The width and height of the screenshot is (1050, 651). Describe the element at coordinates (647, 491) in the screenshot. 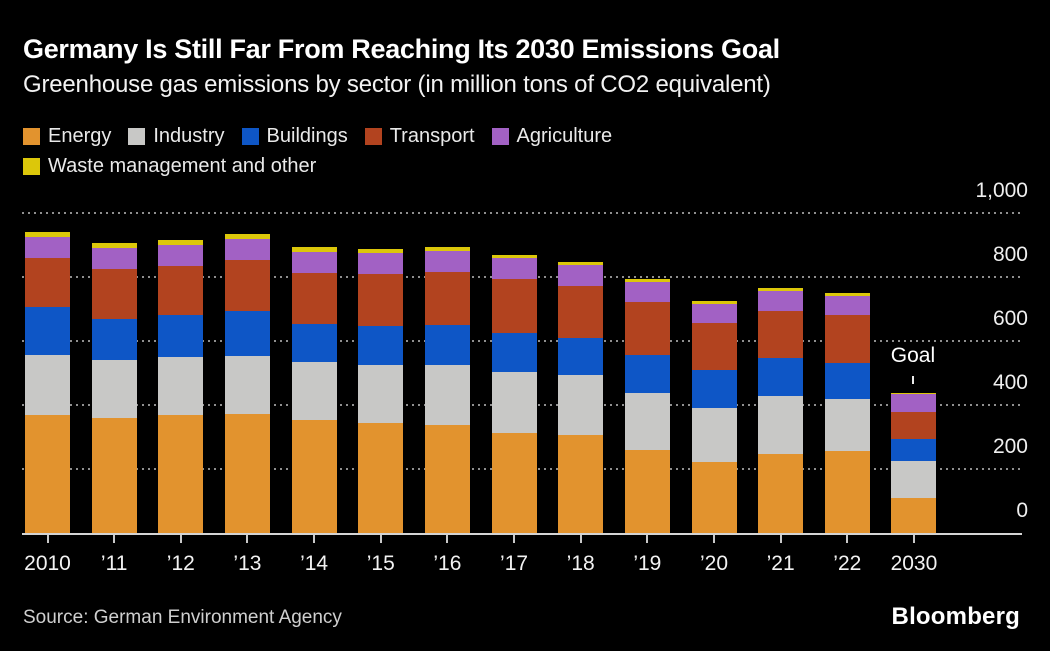

I see `bar-segment-19-energy` at that location.